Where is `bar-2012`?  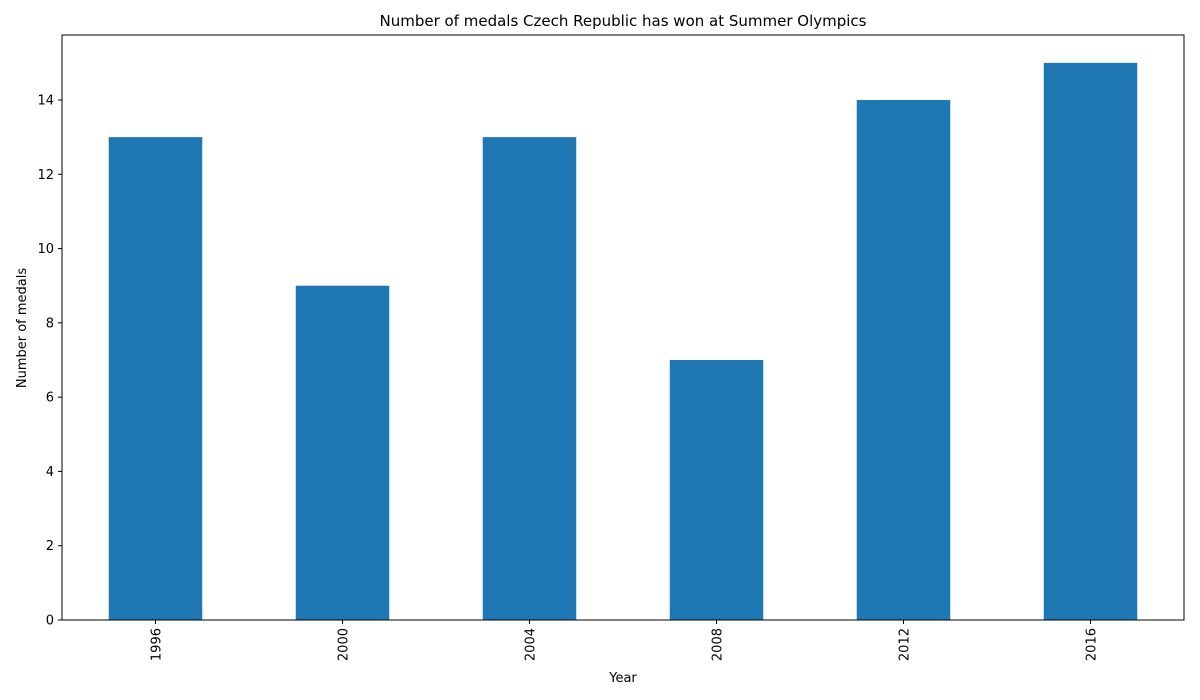
bar-2012 is located at coordinates (903, 360).